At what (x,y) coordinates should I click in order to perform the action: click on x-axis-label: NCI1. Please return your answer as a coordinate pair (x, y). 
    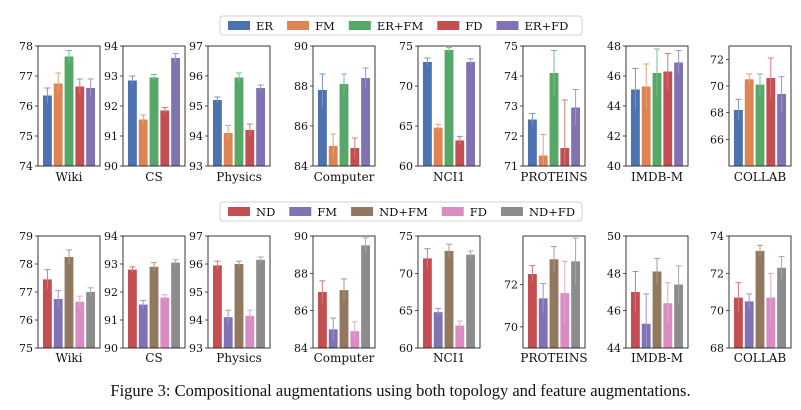
    Looking at the image, I should click on (449, 177).